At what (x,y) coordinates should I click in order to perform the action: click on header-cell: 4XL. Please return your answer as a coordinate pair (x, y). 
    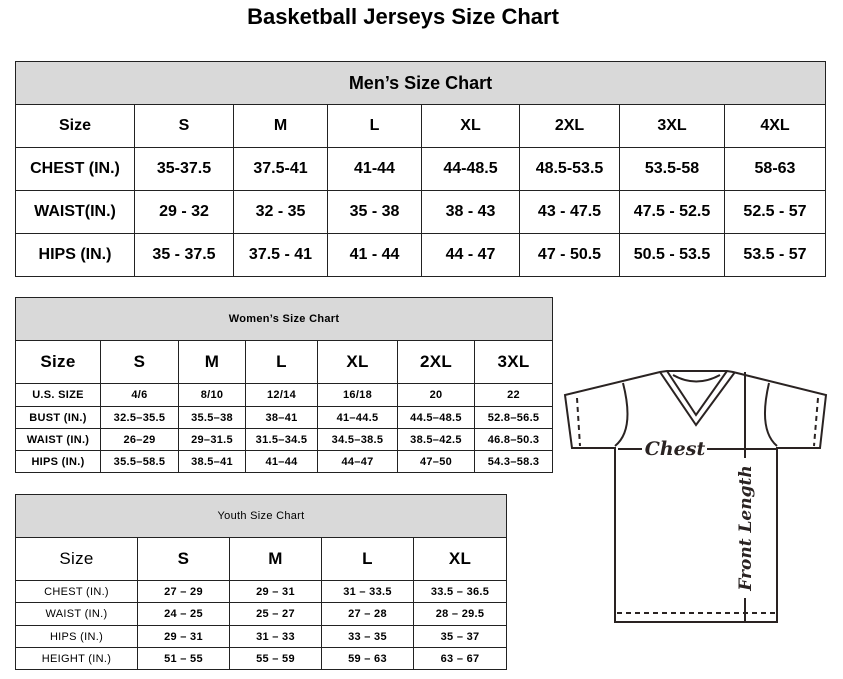
    Looking at the image, I should click on (775, 126).